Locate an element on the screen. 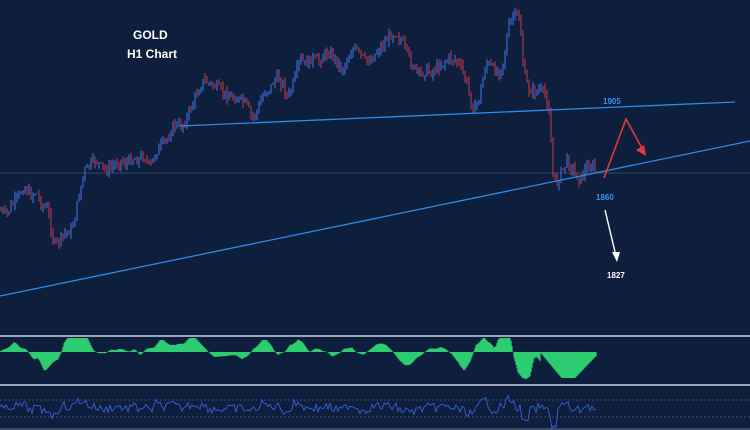 The width and height of the screenshot is (750, 430). level-label-1905: 1905 is located at coordinates (612, 101).